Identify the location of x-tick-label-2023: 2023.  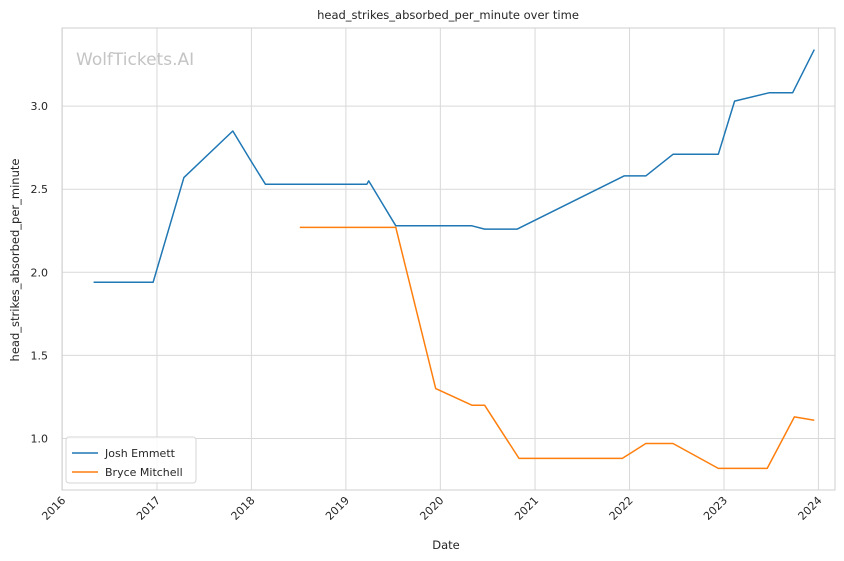
(715, 508).